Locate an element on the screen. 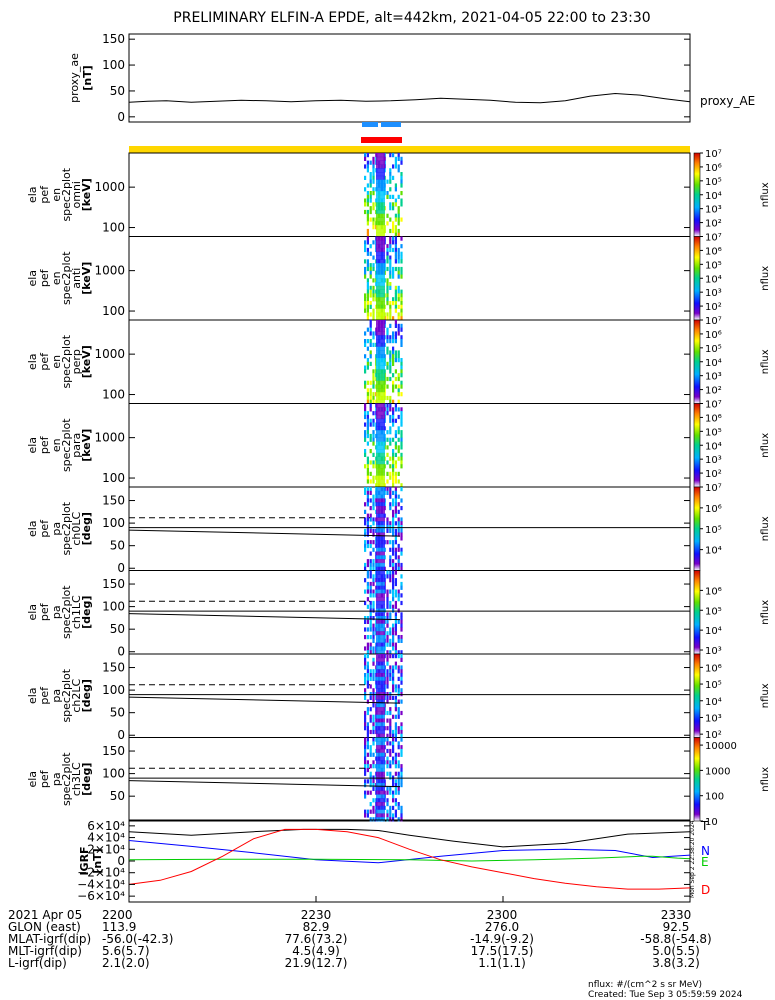  footer-created: Created: Tue Sep 3 05:59:59 2024 is located at coordinates (665, 995).